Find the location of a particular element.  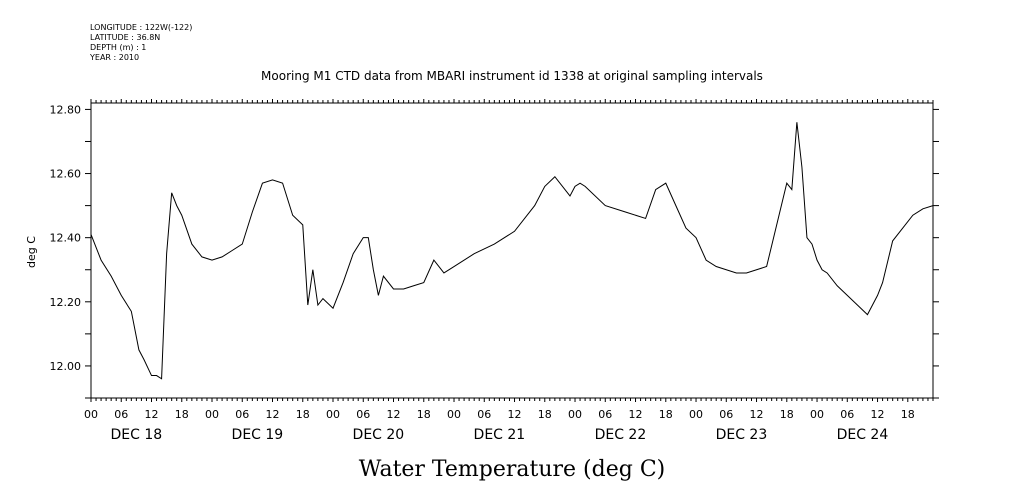

x-day-label: DEC 19 is located at coordinates (258, 435).